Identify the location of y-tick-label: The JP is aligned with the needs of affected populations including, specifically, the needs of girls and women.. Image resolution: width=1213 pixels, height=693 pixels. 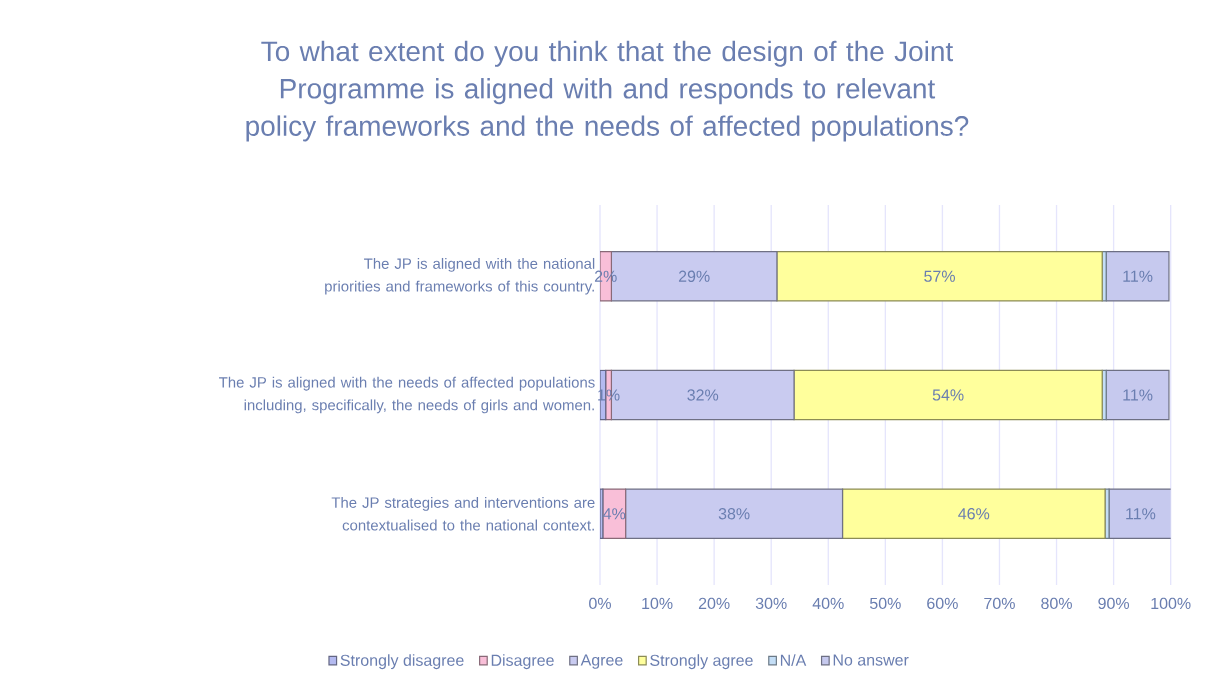
(407, 395).